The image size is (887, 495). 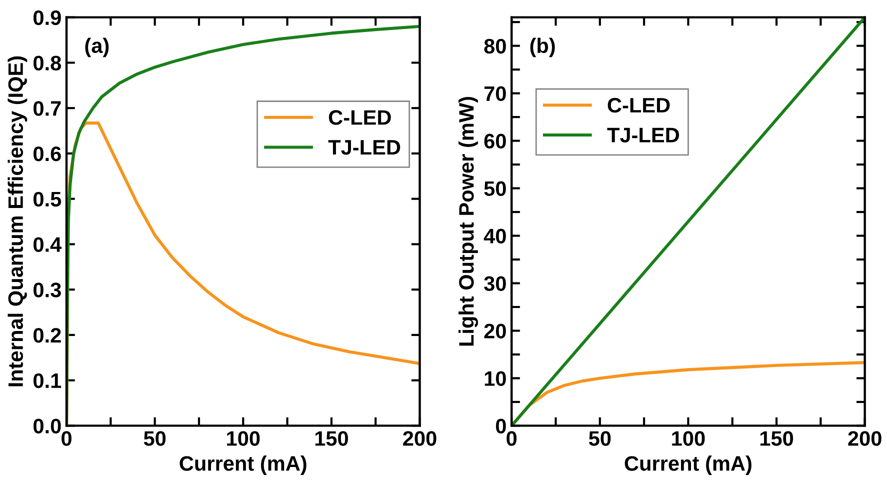 What do you see at coordinates (48, 244) in the screenshot?
I see `y-tick-label: 0.4` at bounding box center [48, 244].